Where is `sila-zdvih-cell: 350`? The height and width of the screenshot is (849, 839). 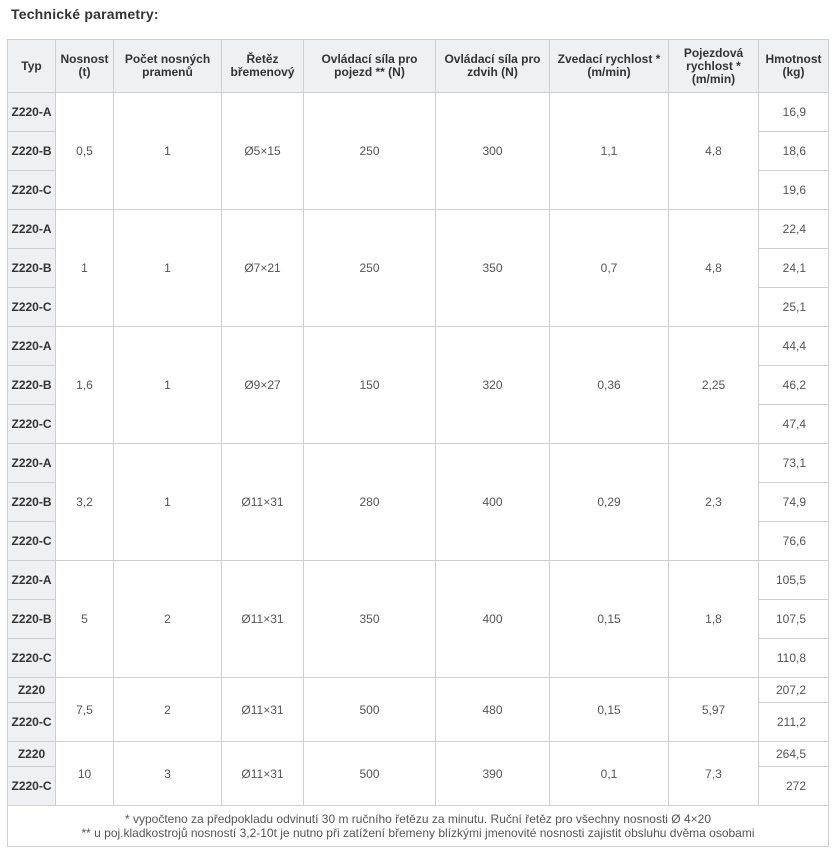
sila-zdvih-cell: 350 is located at coordinates (492, 268).